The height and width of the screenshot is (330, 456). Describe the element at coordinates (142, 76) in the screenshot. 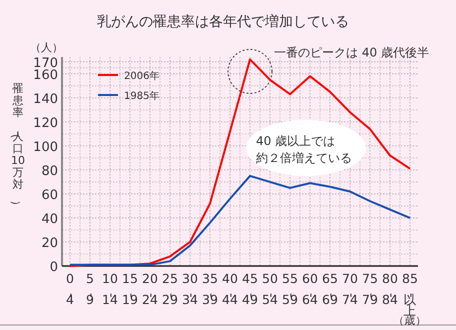

I see `legend-label: 2006年` at that location.